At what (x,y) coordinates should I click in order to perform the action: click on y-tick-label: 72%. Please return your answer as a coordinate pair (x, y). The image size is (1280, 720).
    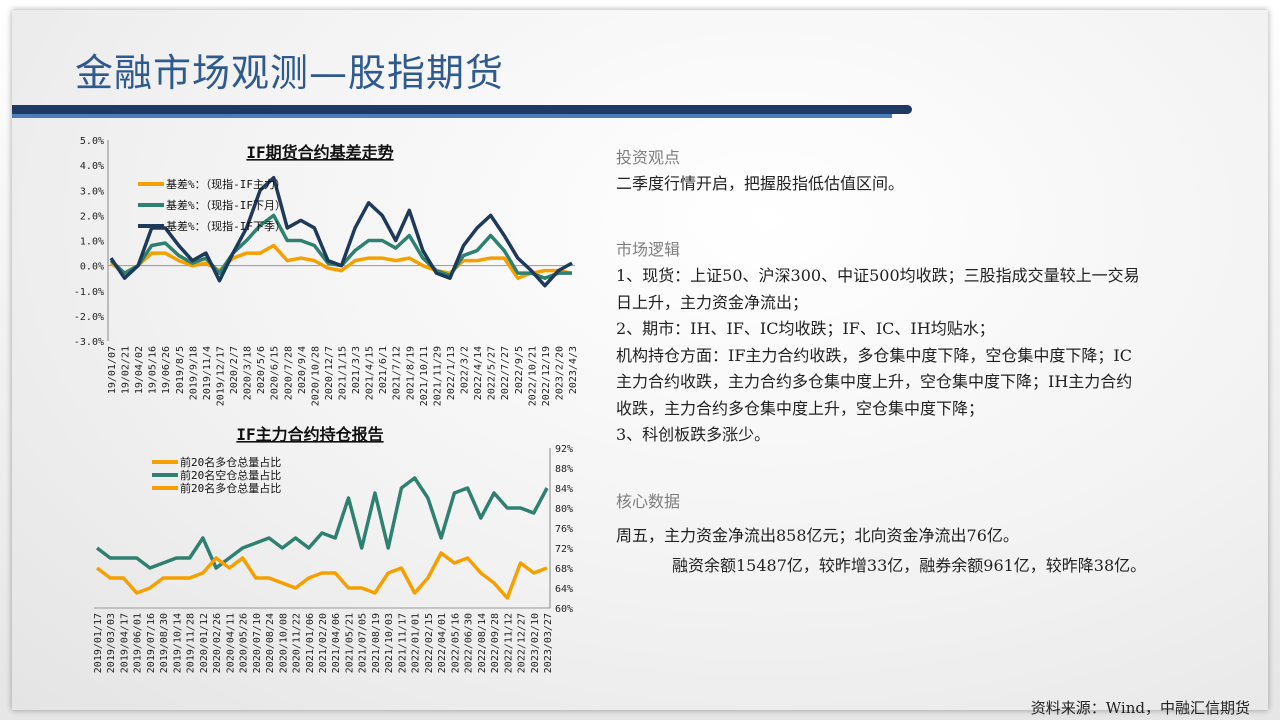
    Looking at the image, I should click on (564, 549).